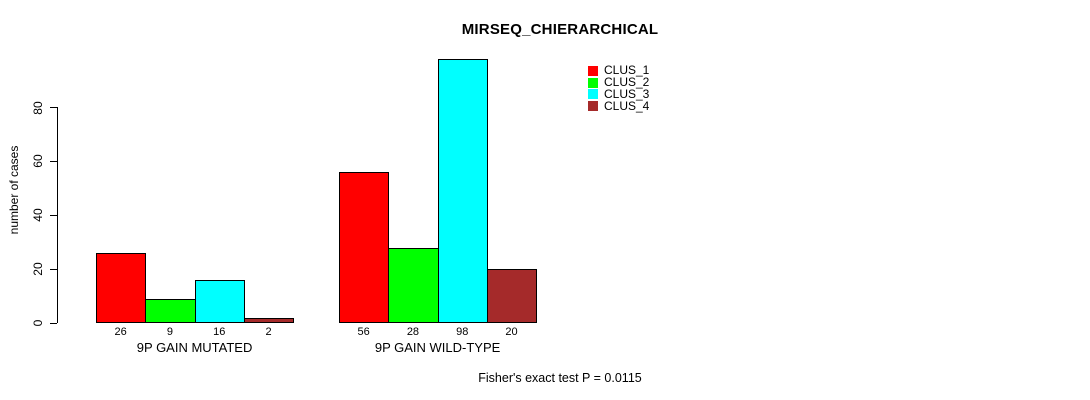  Describe the element at coordinates (169, 332) in the screenshot. I see `bar-value-label: 9` at that location.